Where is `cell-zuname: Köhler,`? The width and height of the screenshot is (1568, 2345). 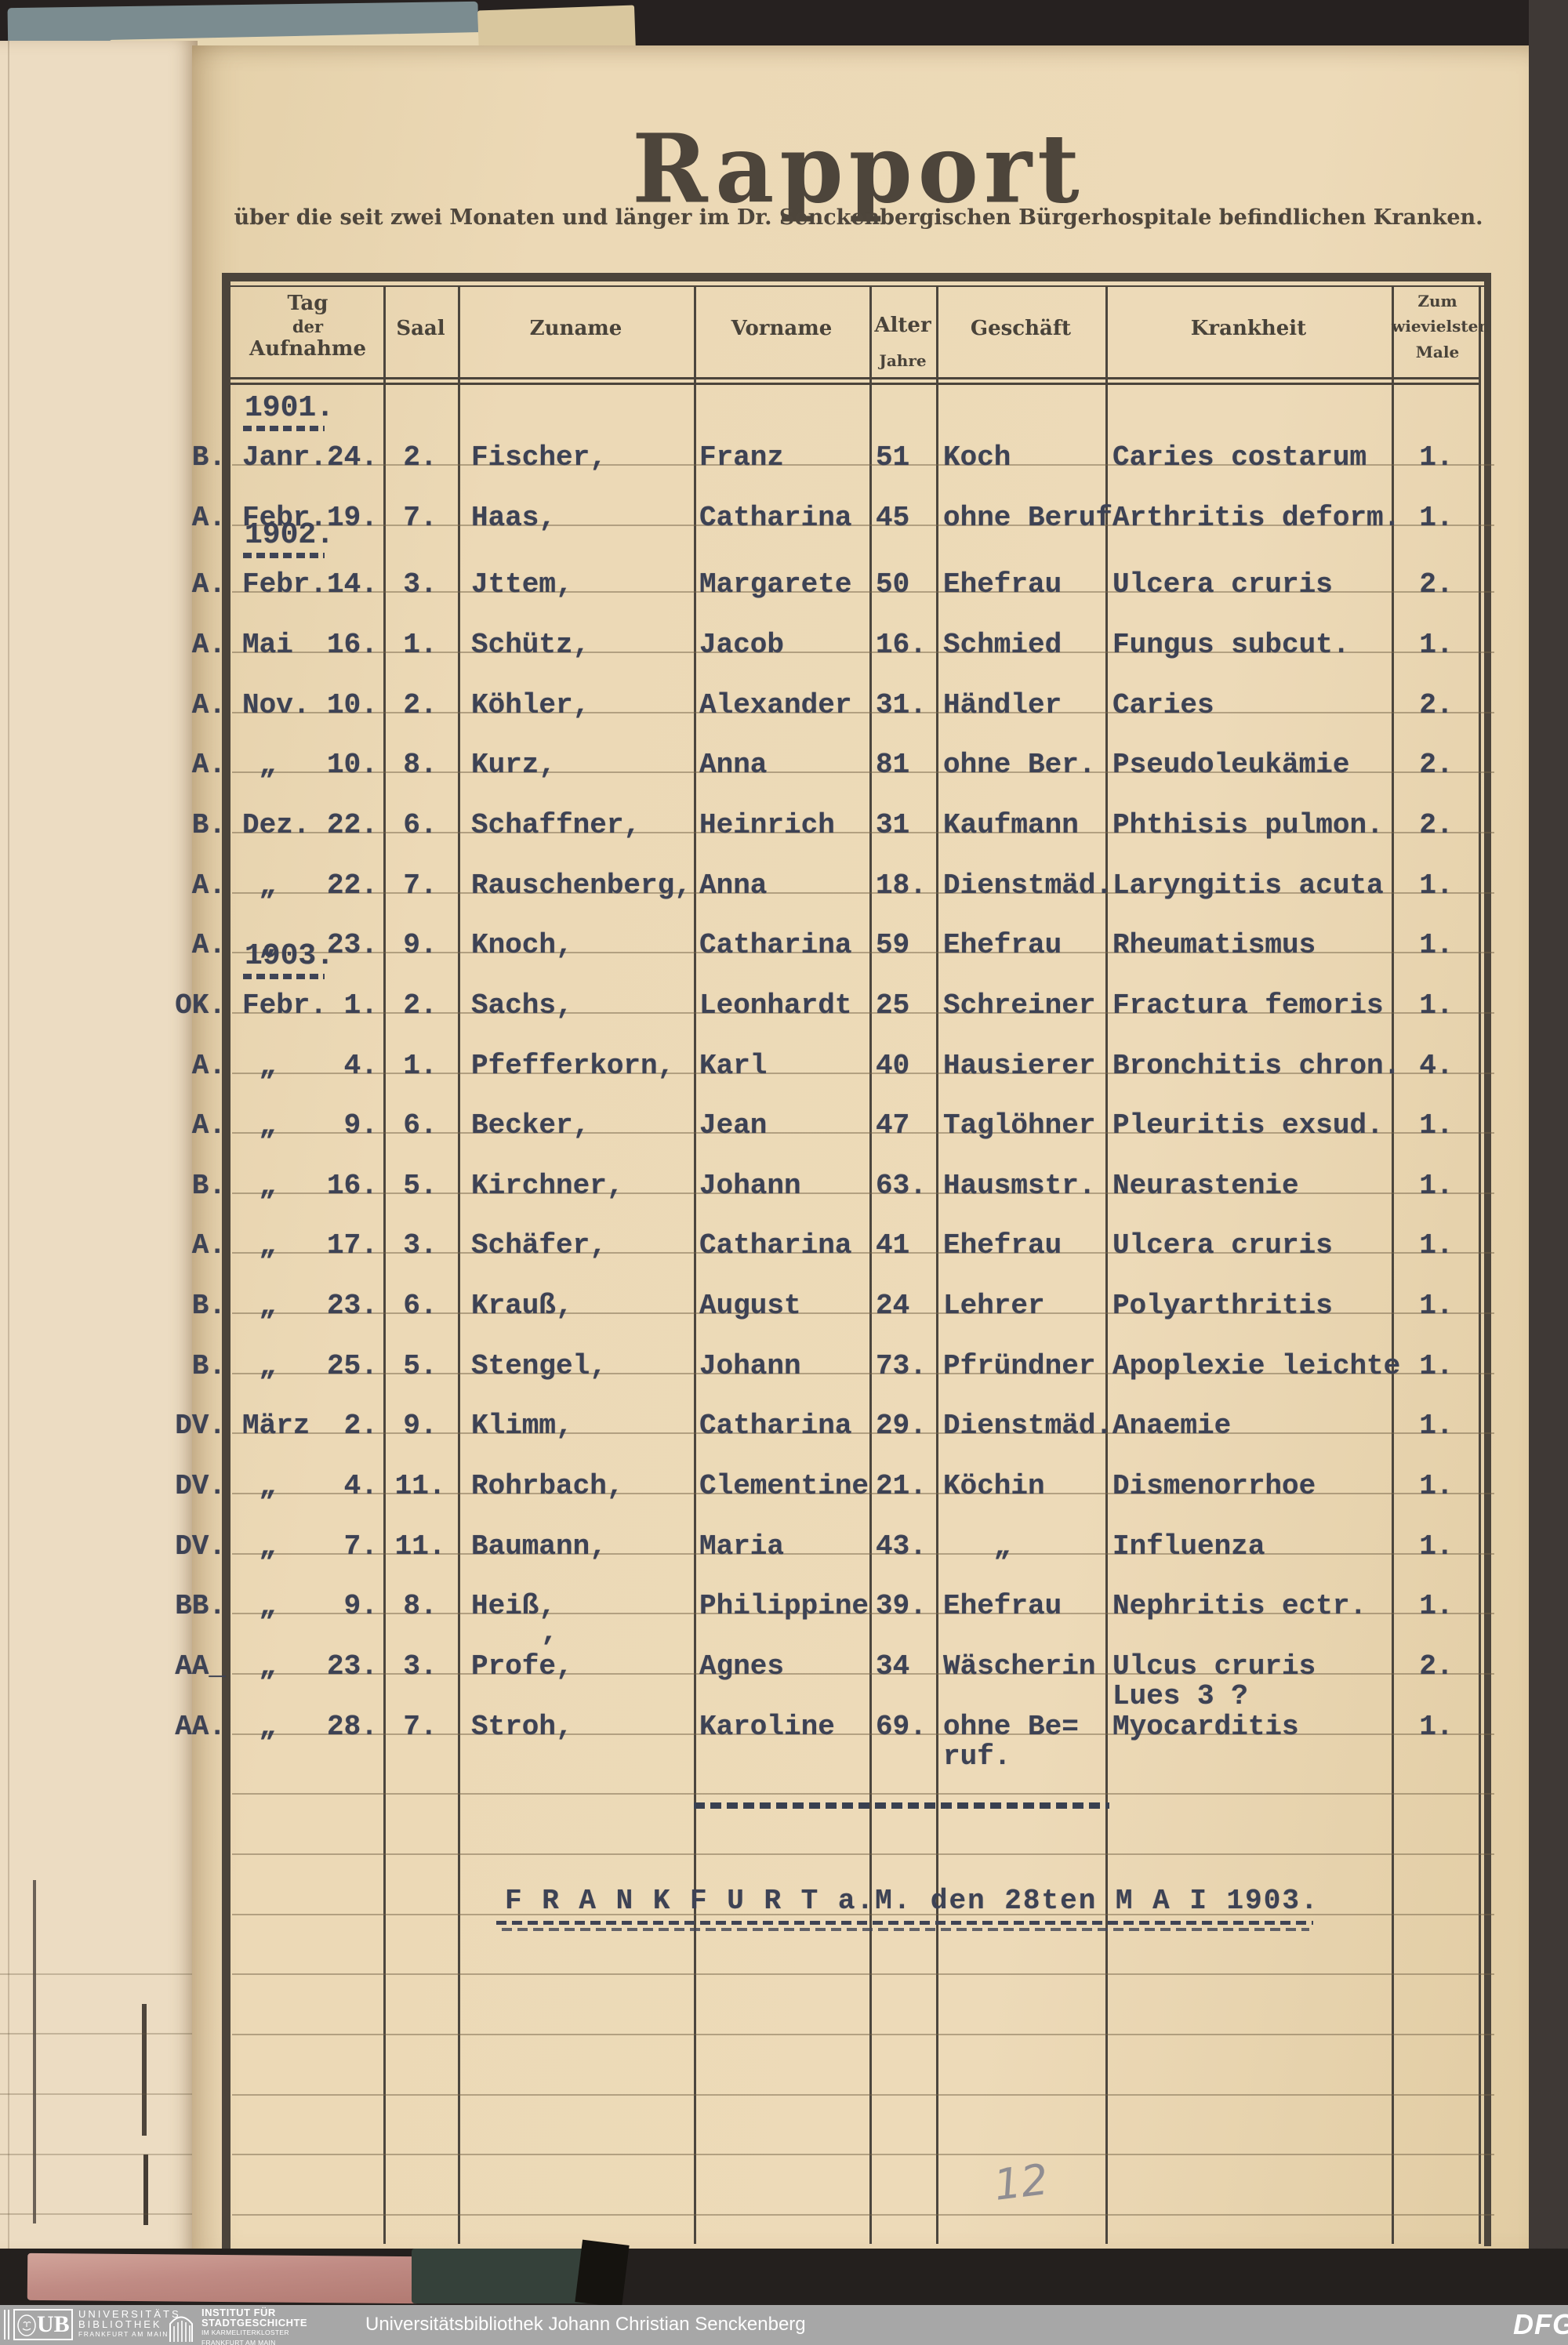 cell-zuname: Köhler, is located at coordinates (530, 704).